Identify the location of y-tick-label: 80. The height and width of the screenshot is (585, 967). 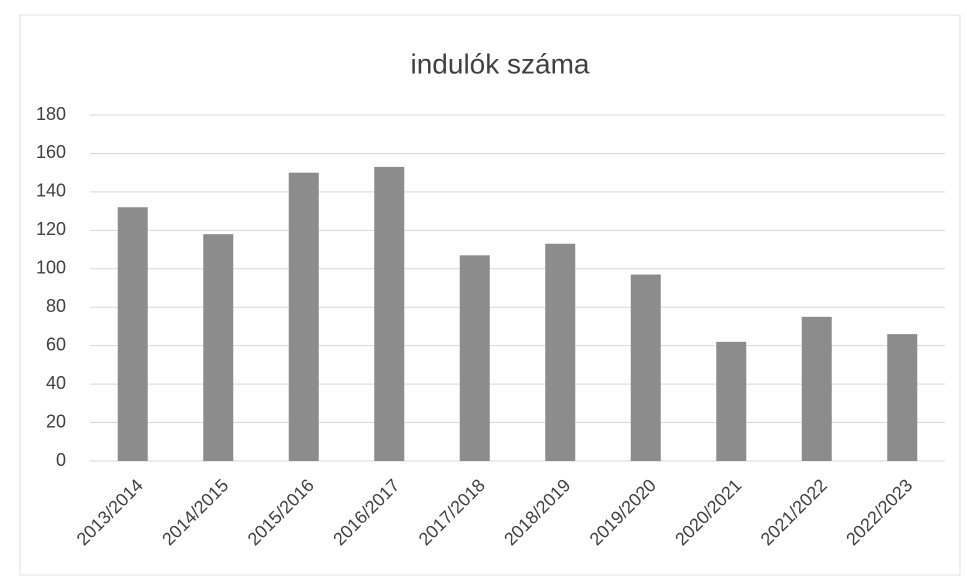
(56, 306).